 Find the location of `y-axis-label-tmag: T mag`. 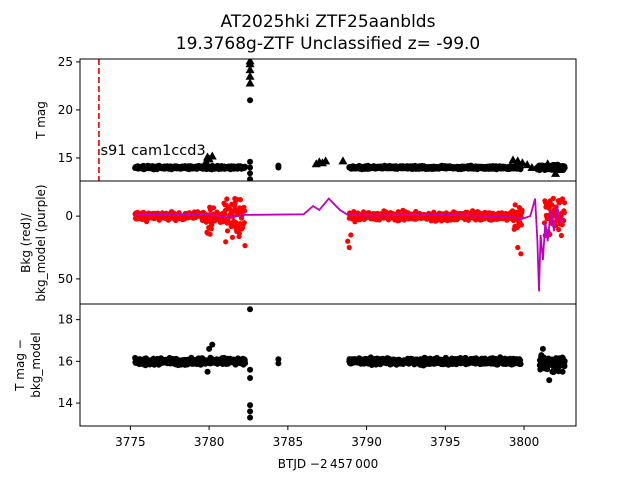

y-axis-label-tmag: T mag is located at coordinates (41, 120).